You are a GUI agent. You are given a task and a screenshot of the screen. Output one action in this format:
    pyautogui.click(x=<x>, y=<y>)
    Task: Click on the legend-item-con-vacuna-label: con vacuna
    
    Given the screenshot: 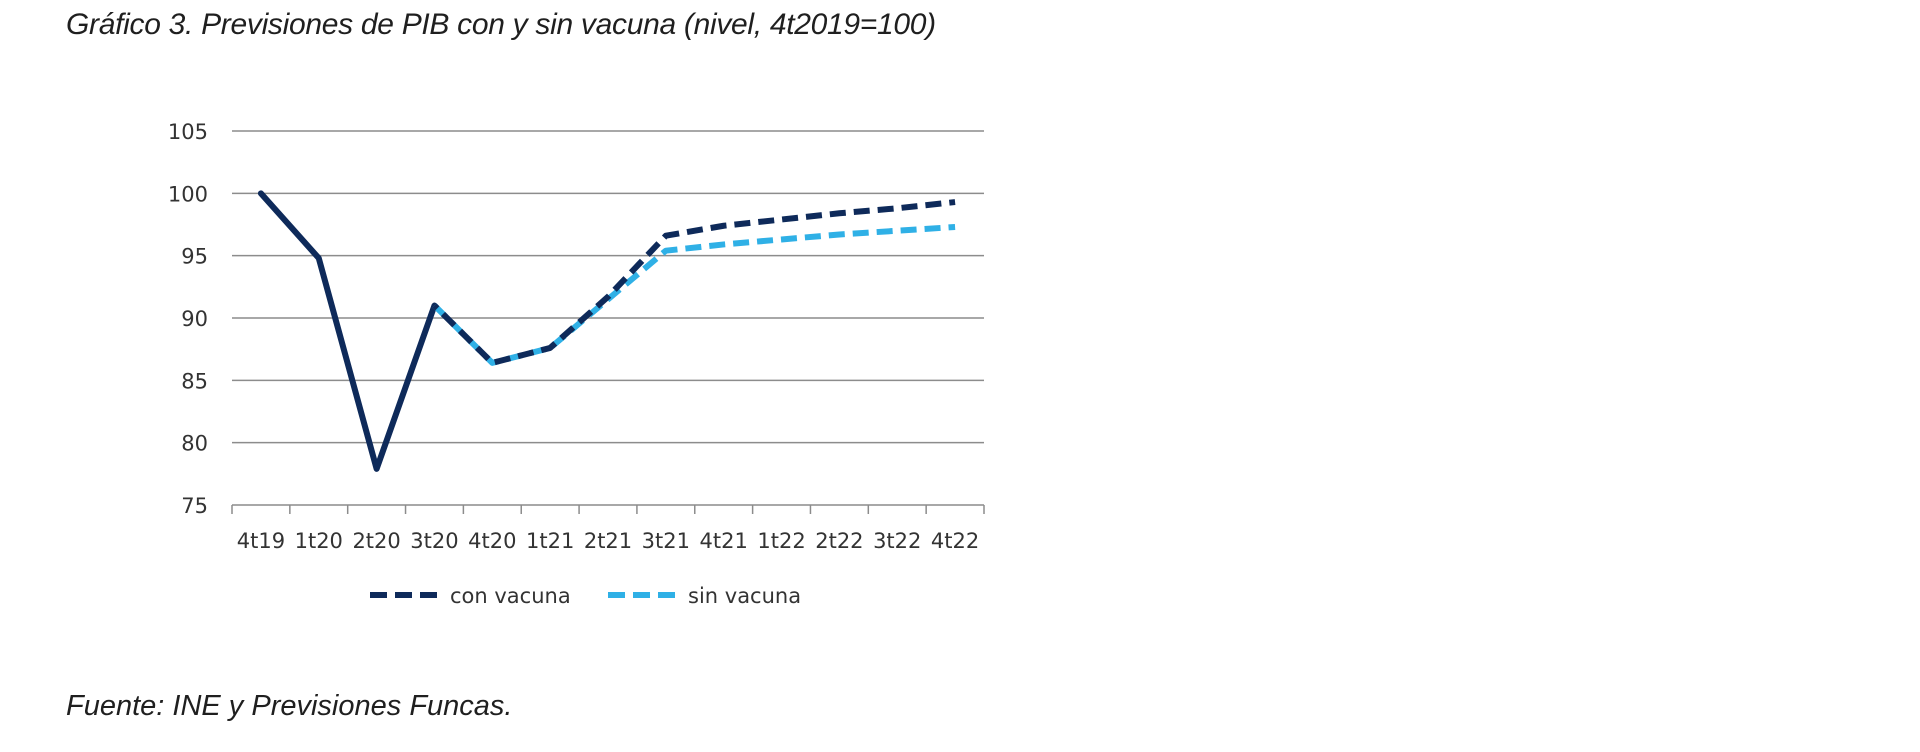 What is the action you would take?
    pyautogui.click(x=510, y=596)
    